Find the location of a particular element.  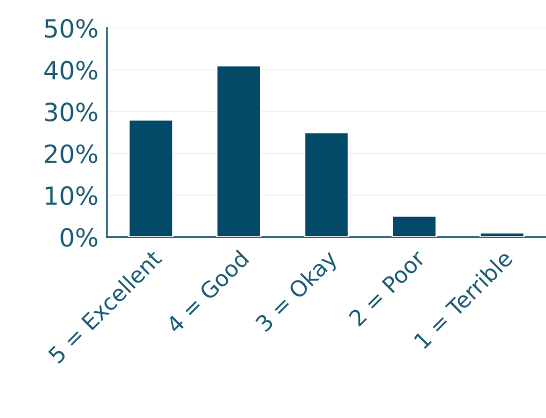

y-tick-label: 30% is located at coordinates (71, 112).